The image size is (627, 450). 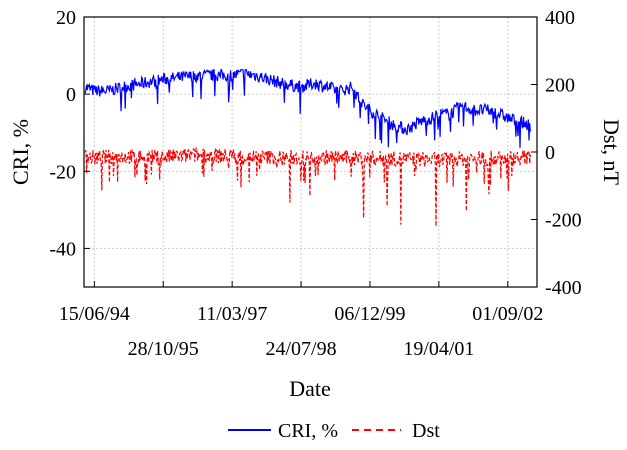 I want to click on series-line-dst, so click(x=307, y=186).